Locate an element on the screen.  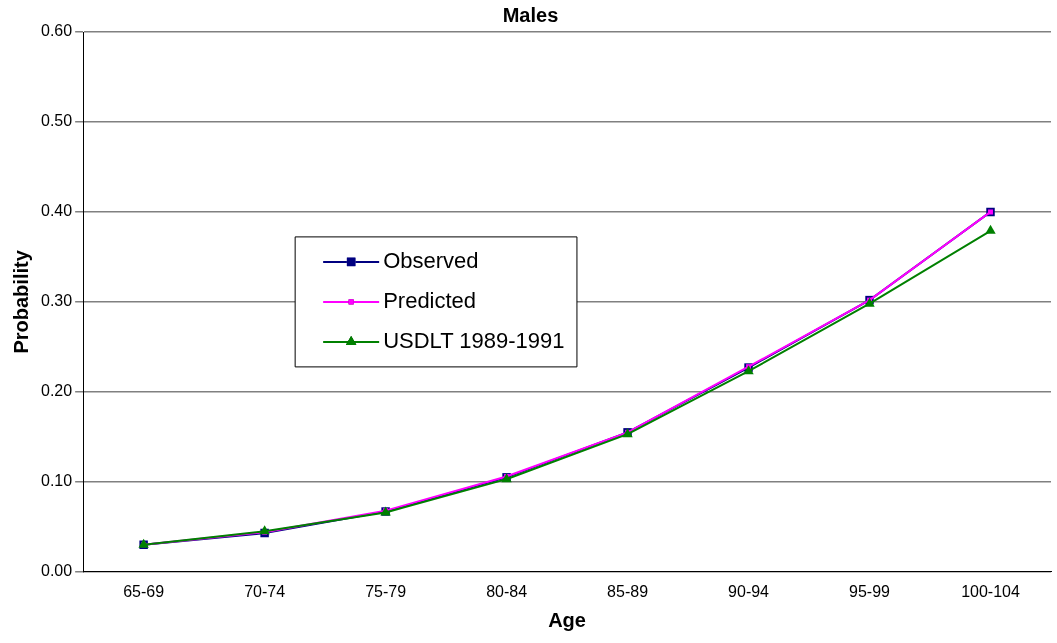
legend-label: Predicted is located at coordinates (430, 300).